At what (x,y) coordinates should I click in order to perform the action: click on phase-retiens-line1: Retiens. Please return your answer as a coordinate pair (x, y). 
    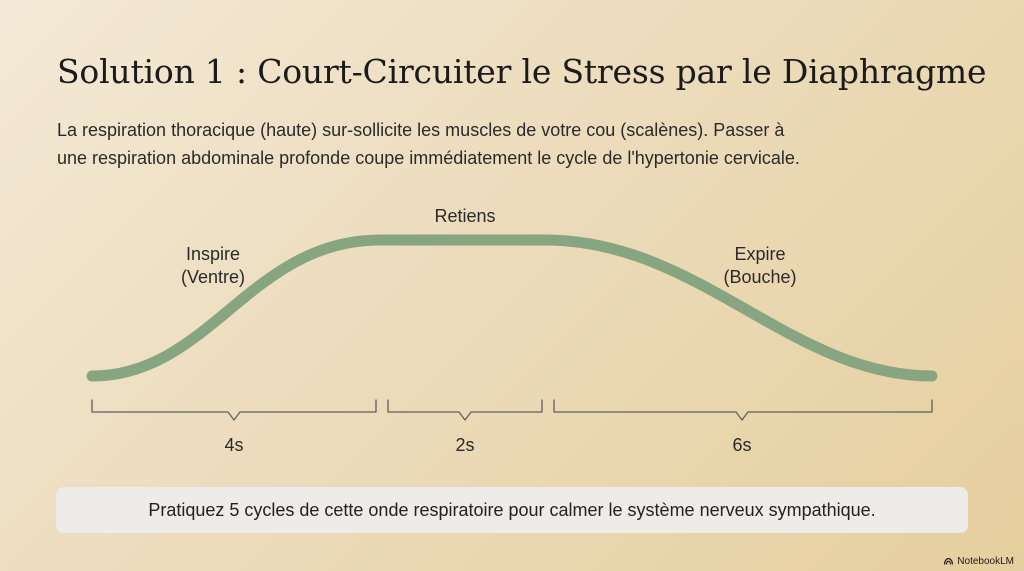
    Looking at the image, I should click on (465, 216).